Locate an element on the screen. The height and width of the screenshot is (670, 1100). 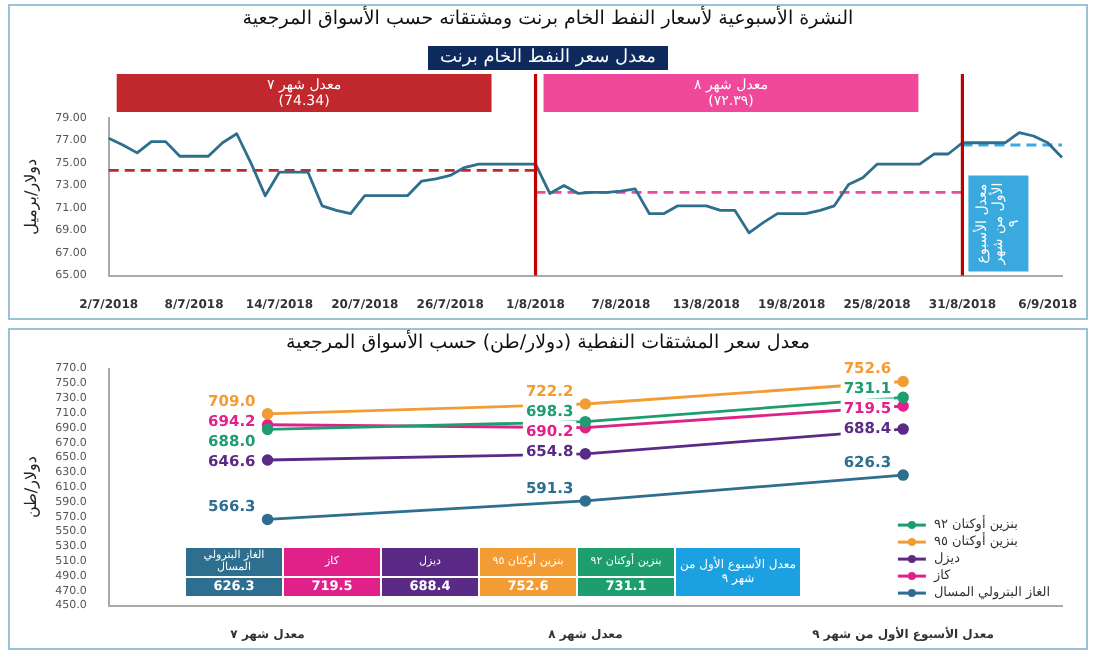
chart-subtitle: معدل سعر النفط الخام برنت is located at coordinates (548, 58).